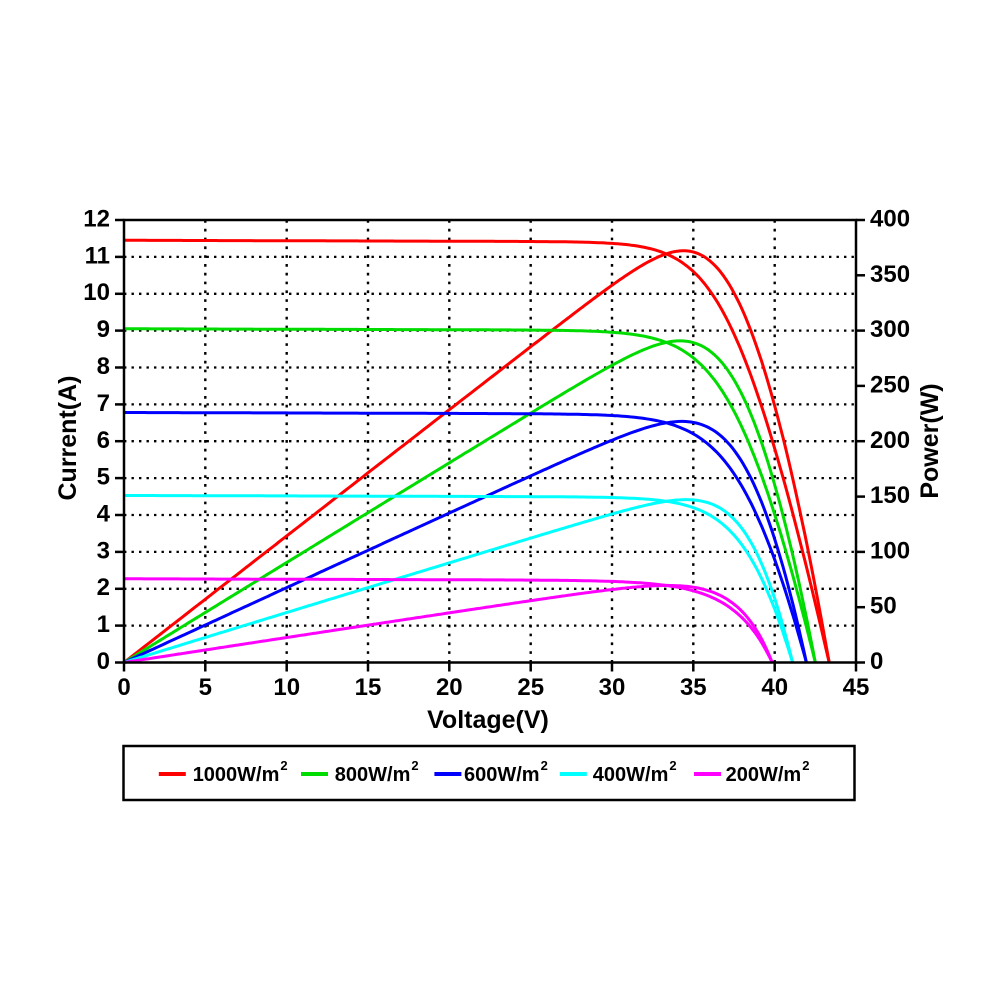 The image size is (1000, 1000). I want to click on svg-text: 12, so click(96, 219).